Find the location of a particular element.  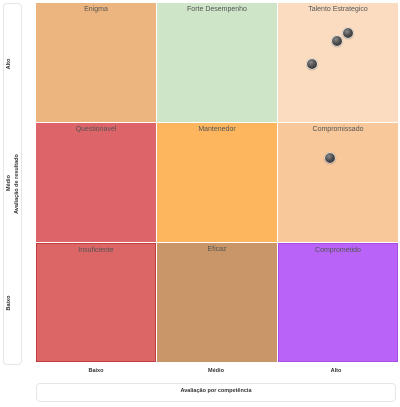

grid-cell-label: Questionavel is located at coordinates (96, 129).